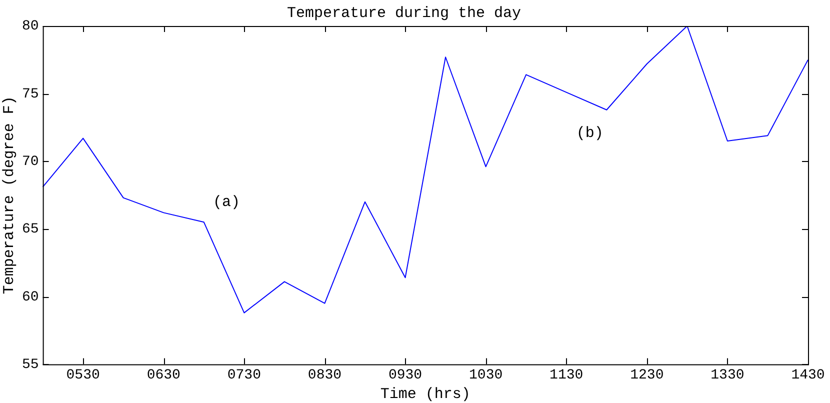 This screenshot has width=830, height=403. I want to click on annotation: (b), so click(590, 133).